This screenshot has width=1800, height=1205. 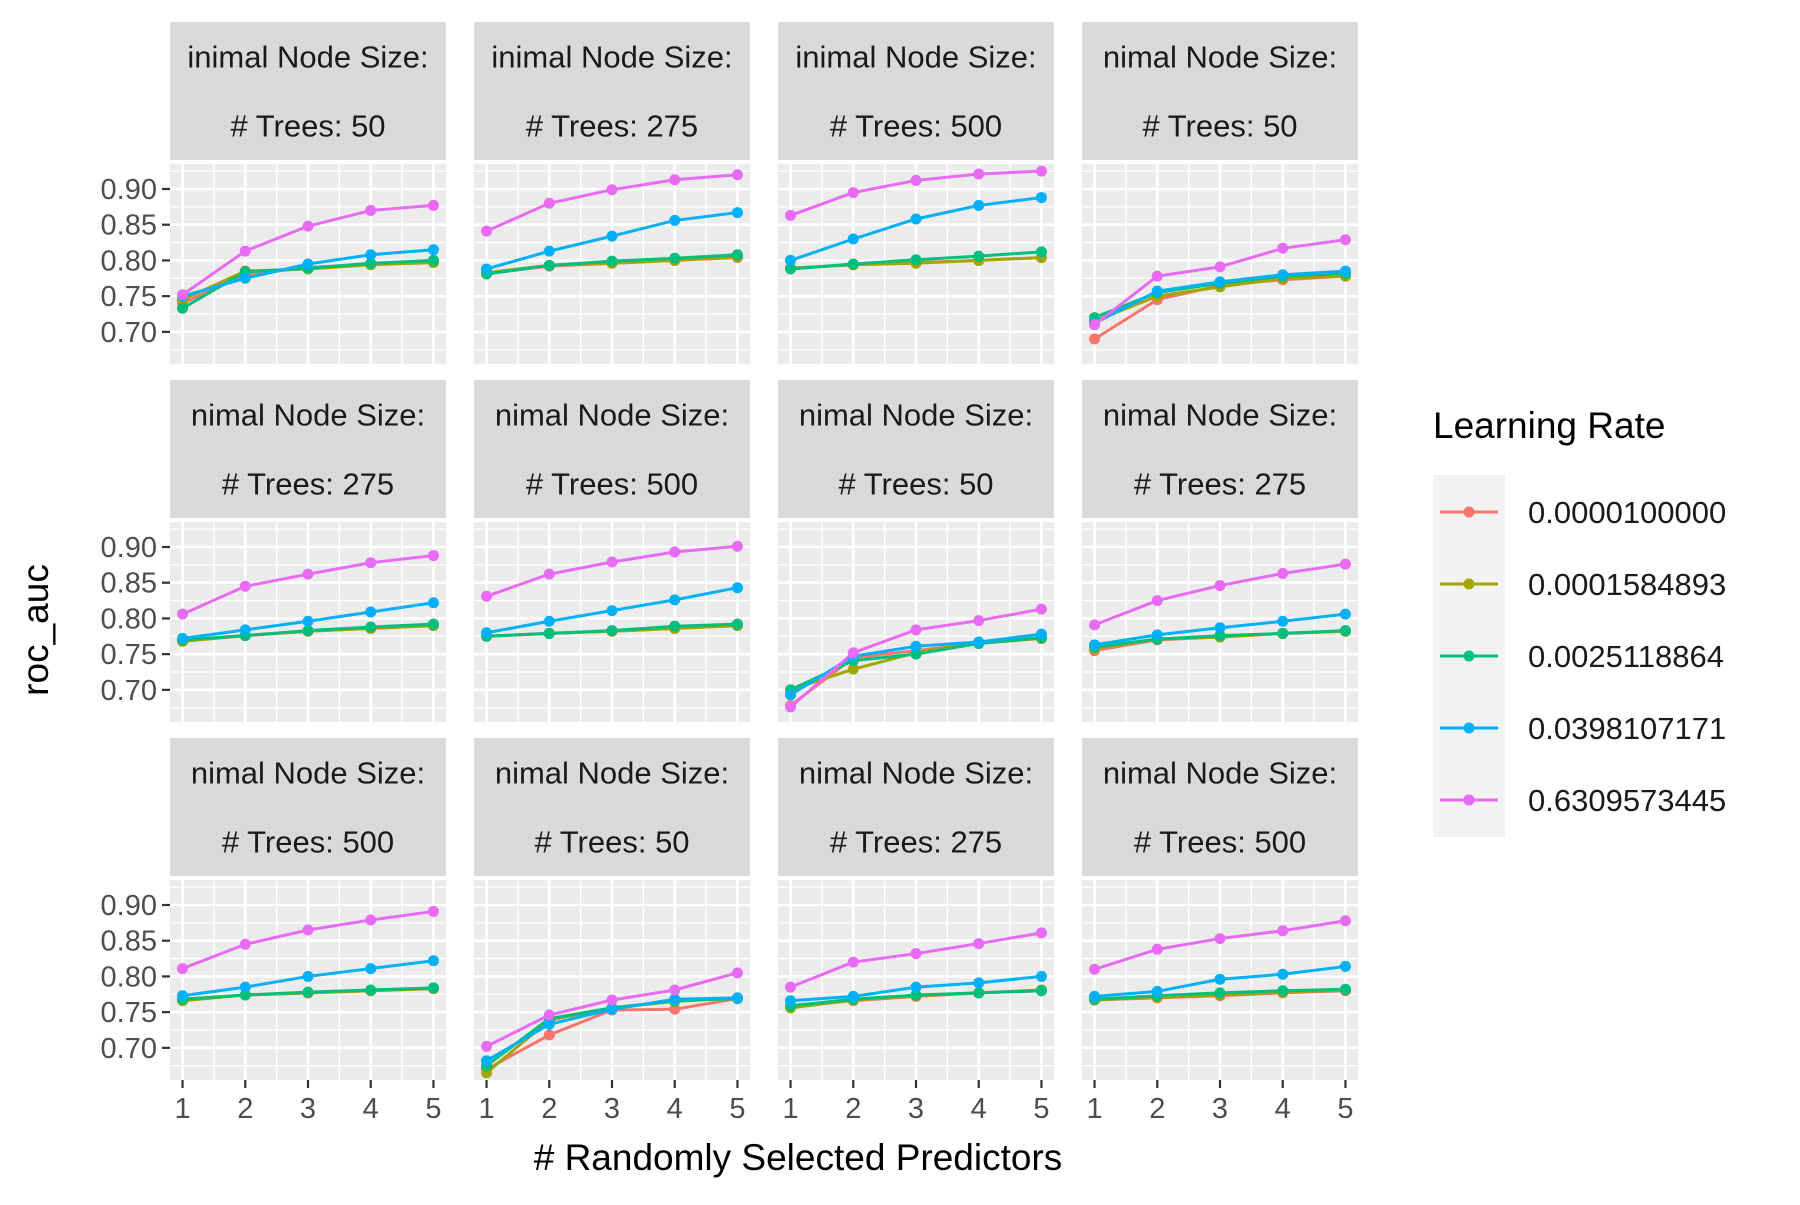 I want to click on facet-panel: nimal Node Size: # Trees: 275 1 2 3 4 5, so click(x=916, y=931).